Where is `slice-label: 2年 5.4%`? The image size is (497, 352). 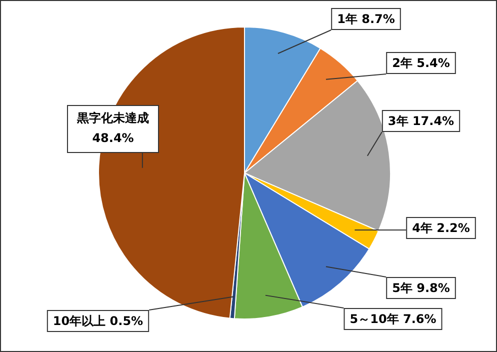
slice-label: 2年 5.4% is located at coordinates (421, 63).